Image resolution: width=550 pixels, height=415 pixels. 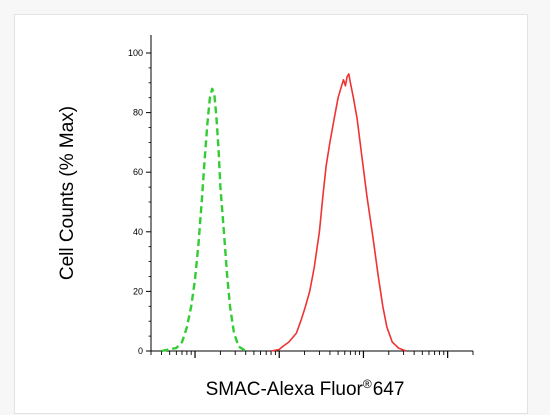 I want to click on y-tick-label: 100, so click(x=135, y=53).